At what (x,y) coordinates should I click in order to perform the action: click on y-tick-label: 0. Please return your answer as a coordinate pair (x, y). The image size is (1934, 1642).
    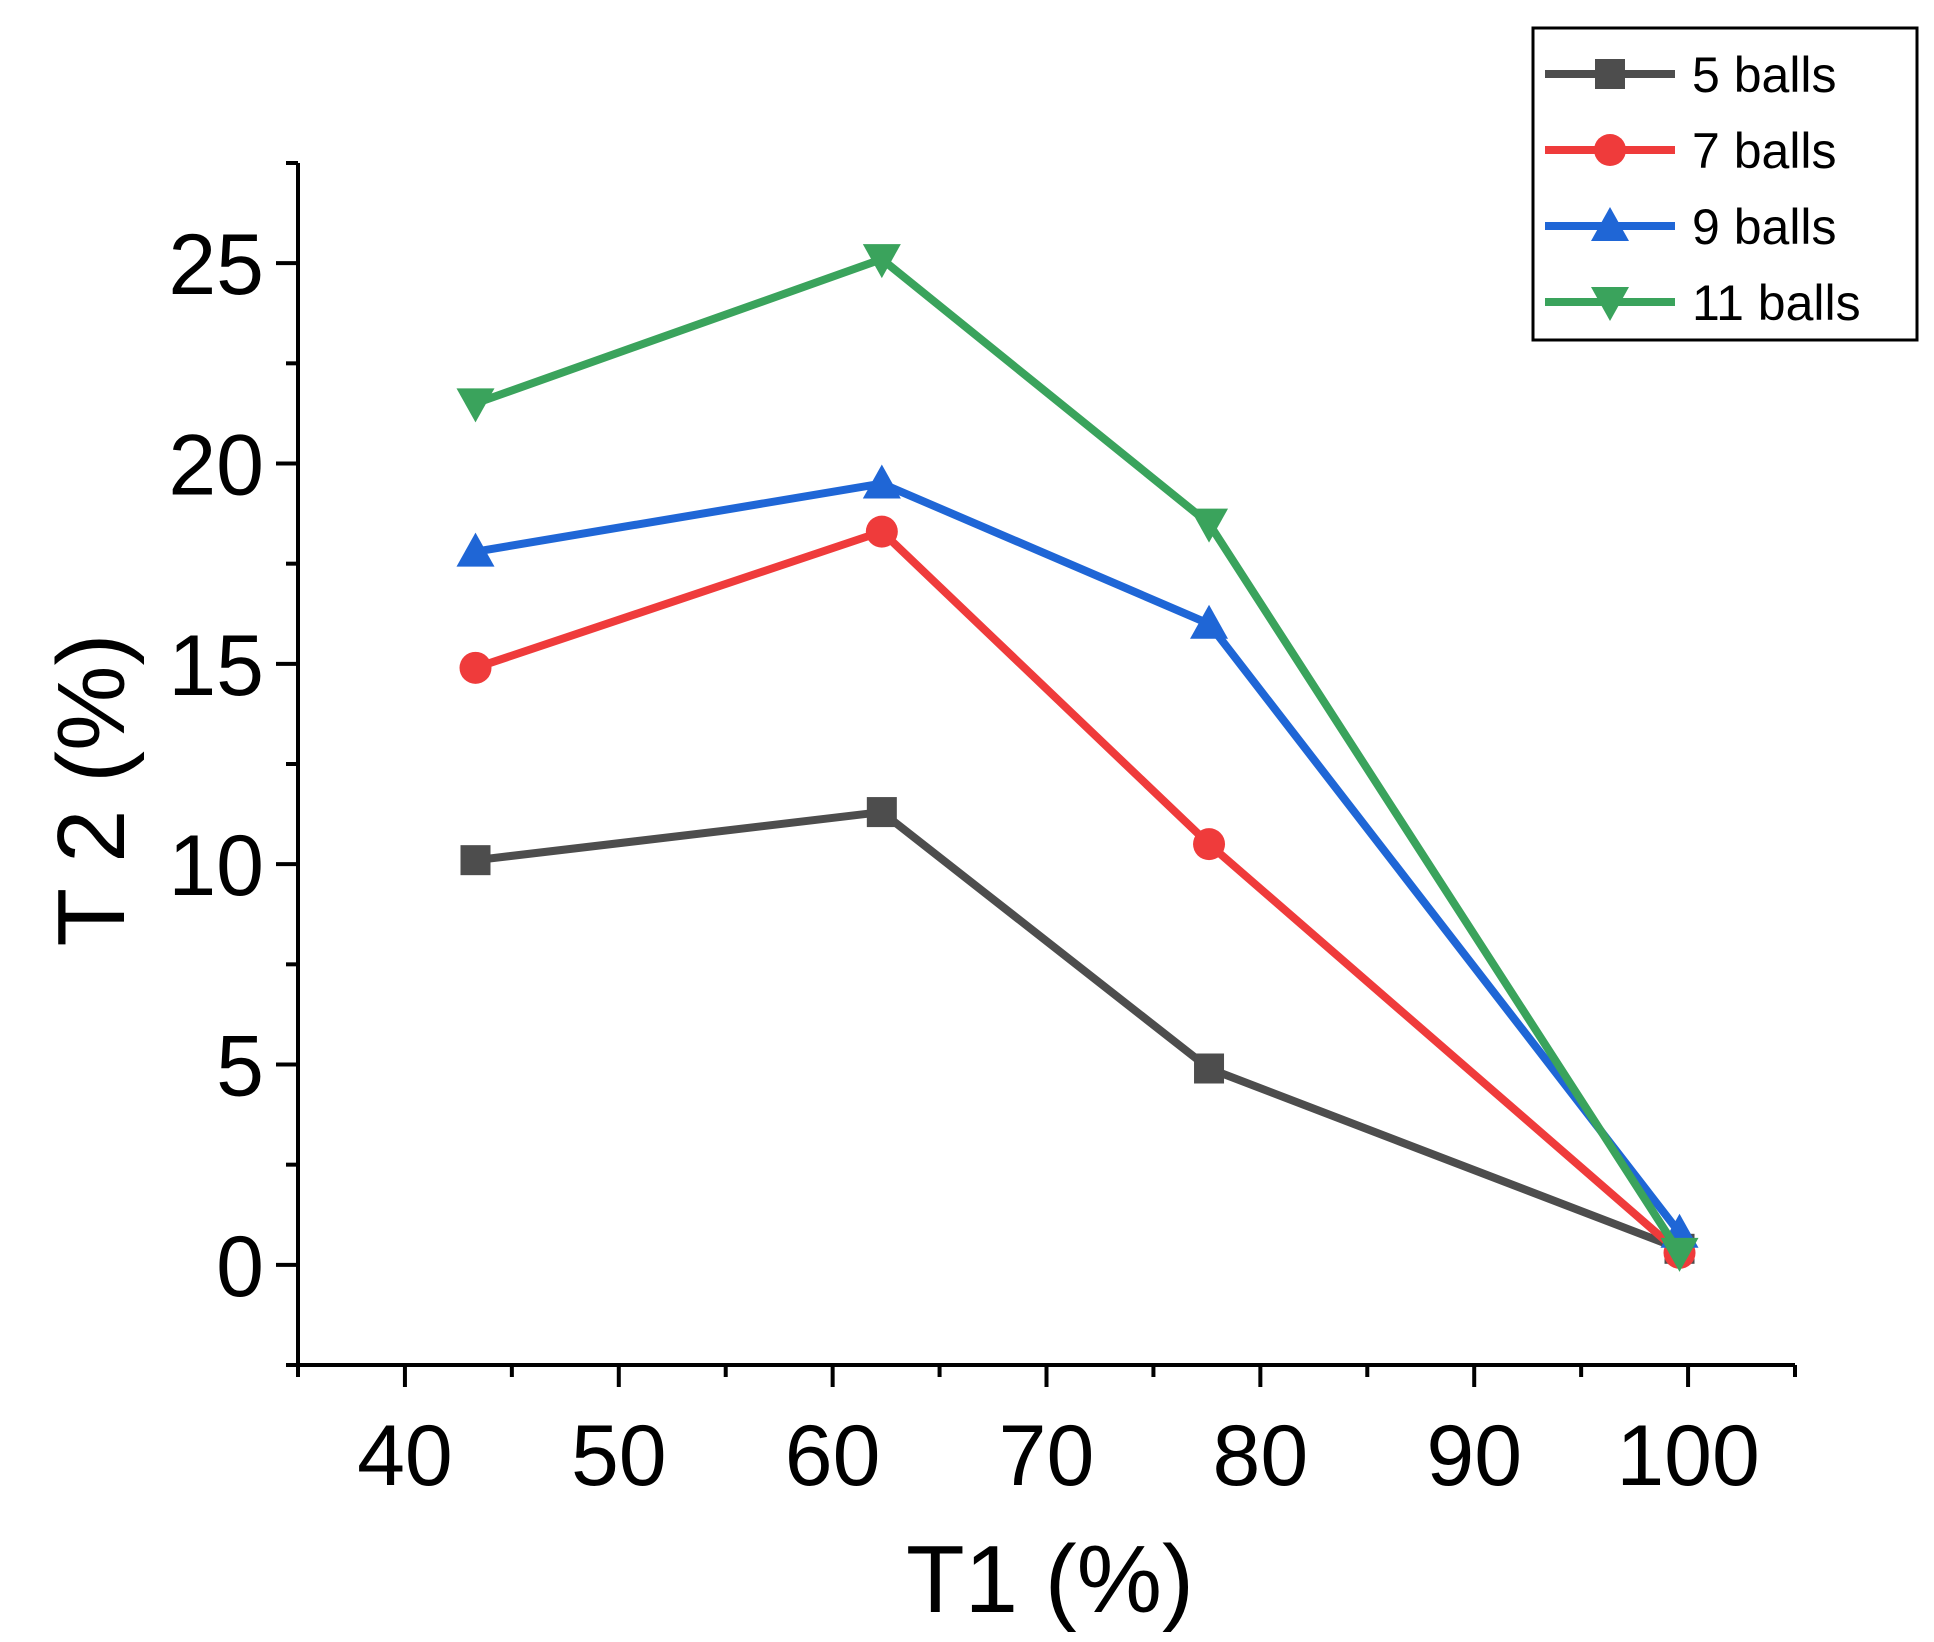
    Looking at the image, I should click on (240, 1267).